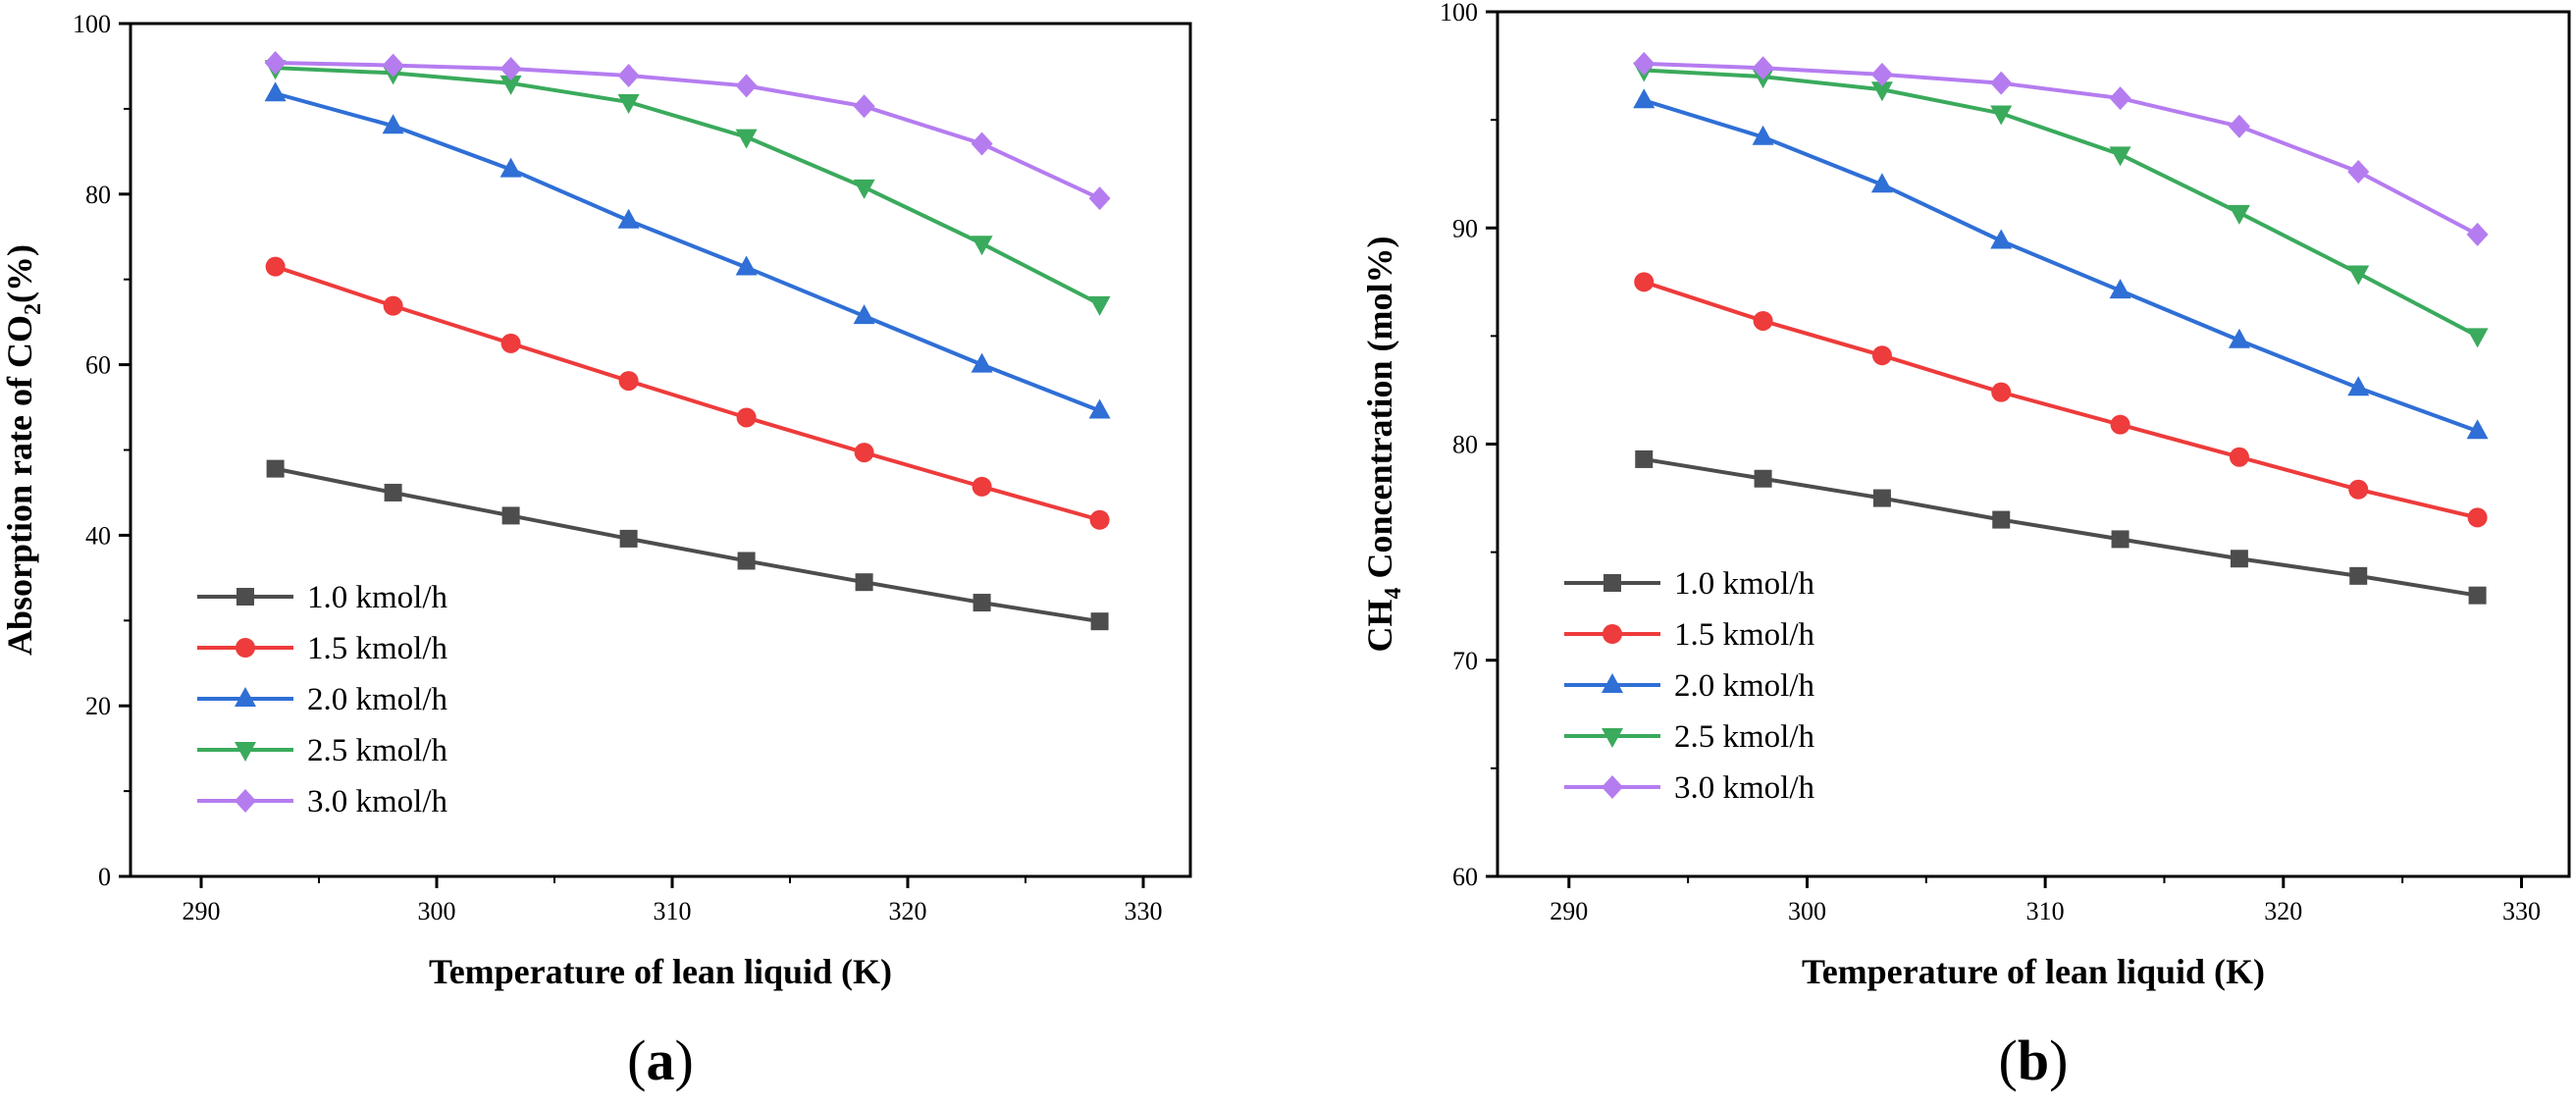  I want to click on y-axis-title: CH4 Concentration (mol%), so click(1383, 445).